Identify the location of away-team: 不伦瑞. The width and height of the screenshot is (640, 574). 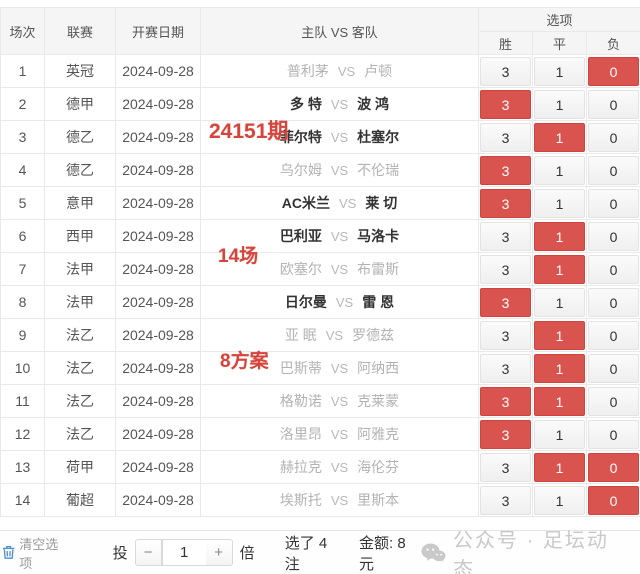
(378, 170).